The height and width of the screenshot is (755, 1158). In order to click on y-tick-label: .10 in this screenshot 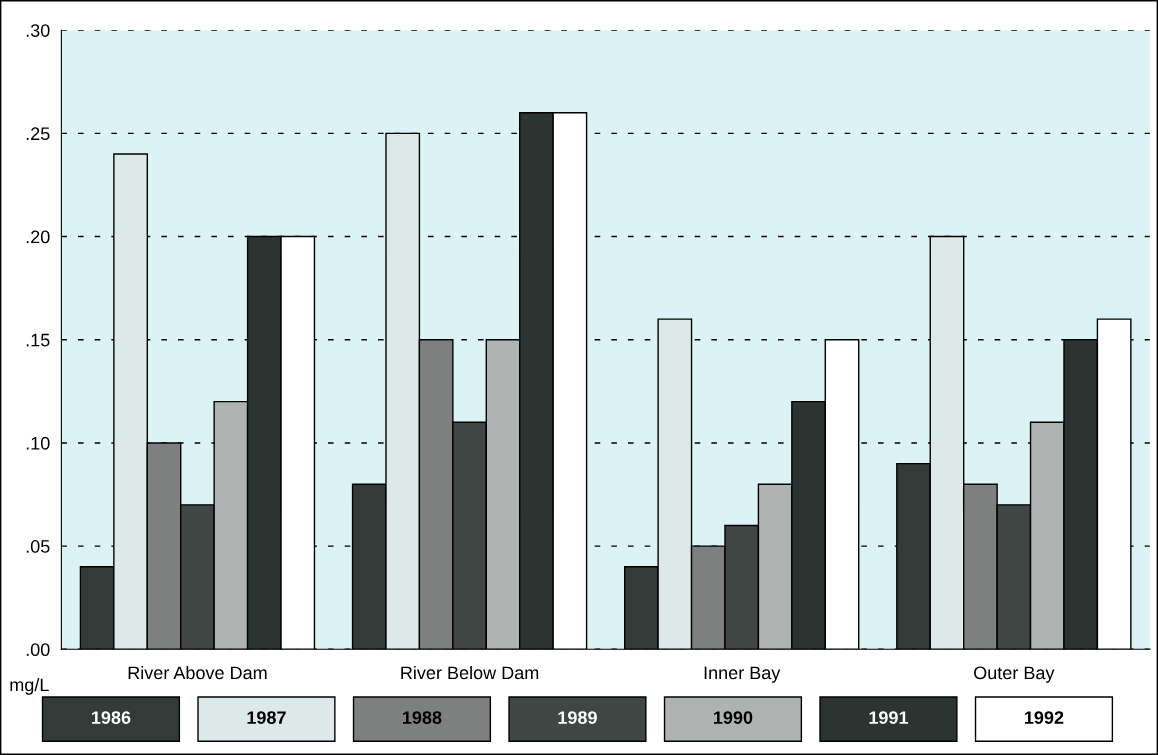, I will do `click(38, 443)`.